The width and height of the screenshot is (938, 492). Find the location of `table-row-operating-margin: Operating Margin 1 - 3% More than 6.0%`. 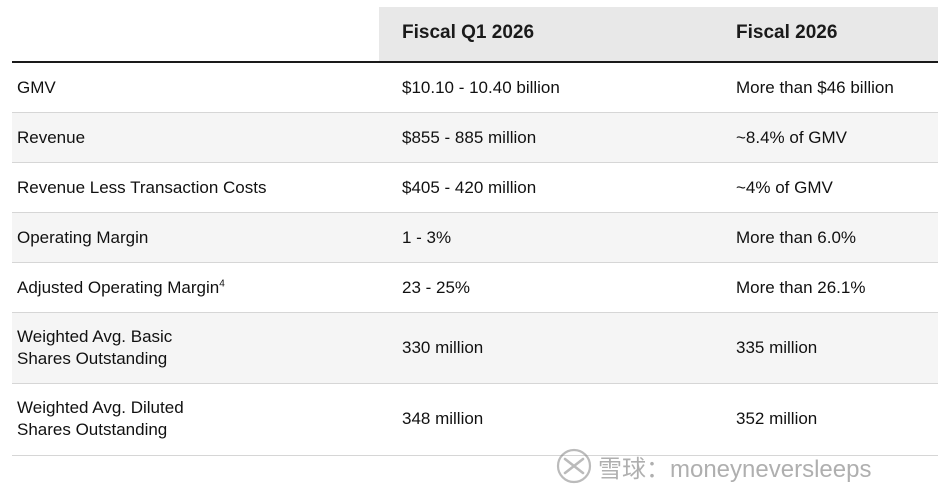

table-row-operating-margin: Operating Margin 1 - 3% More than 6.0% is located at coordinates (475, 238).